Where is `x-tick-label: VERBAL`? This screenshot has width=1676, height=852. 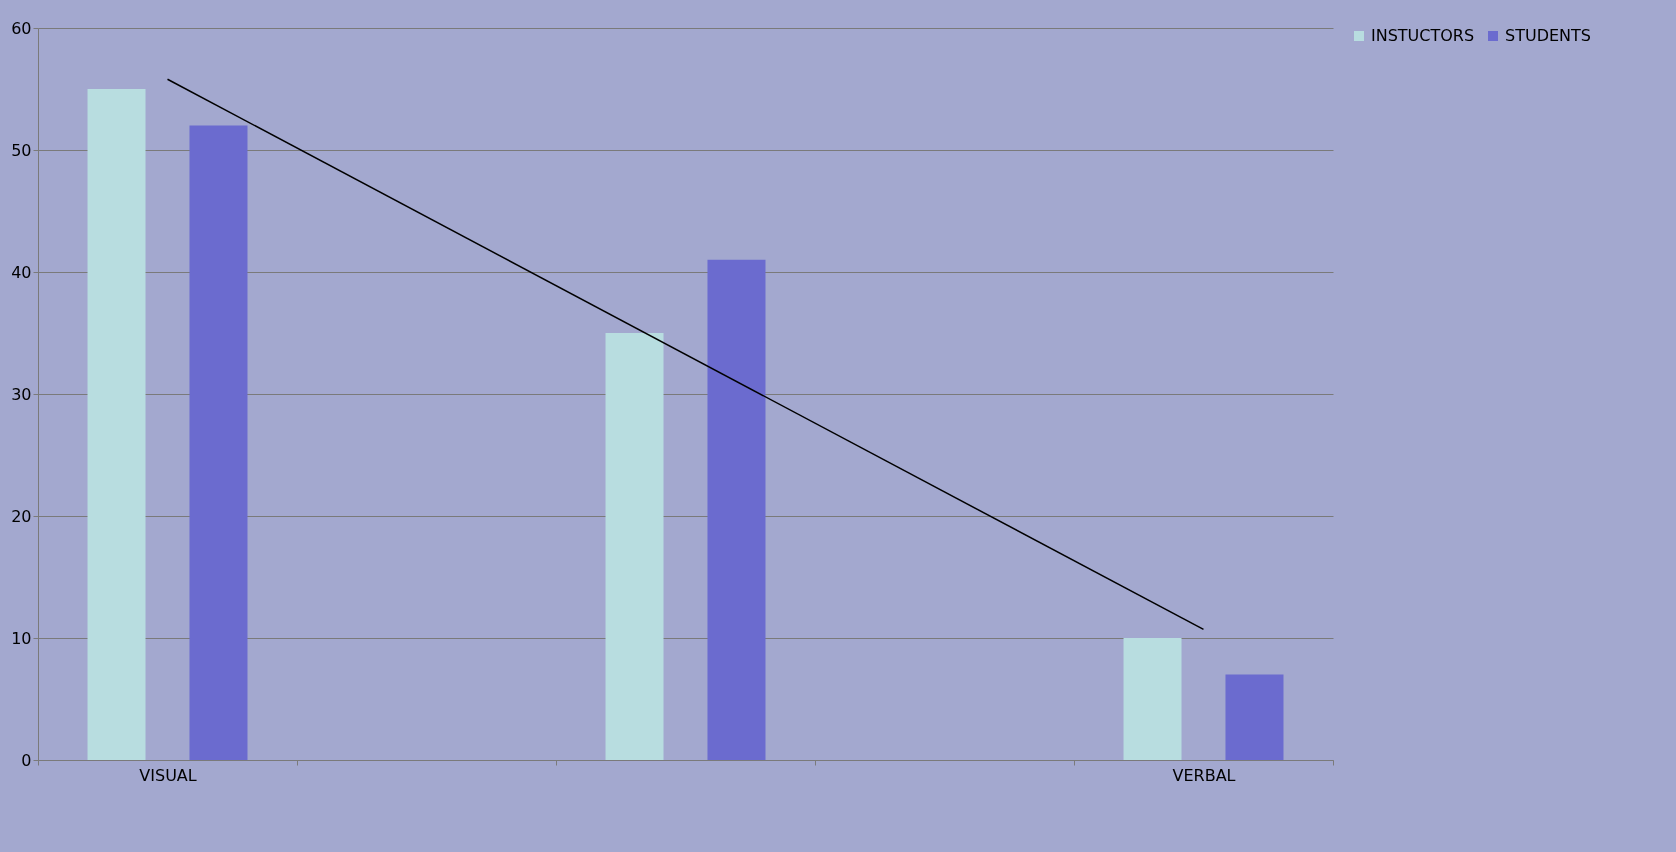 x-tick-label: VERBAL is located at coordinates (1204, 775).